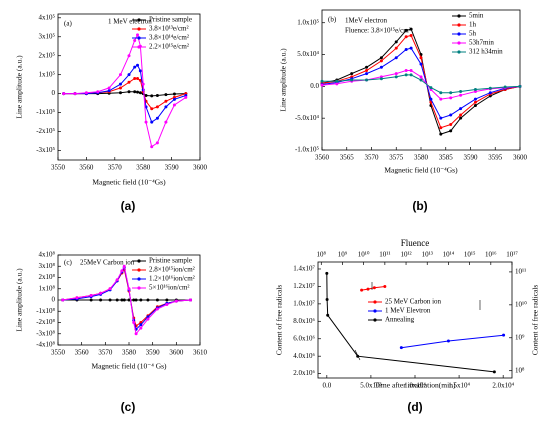 The image size is (550, 423). What do you see at coordinates (332, 20) in the screenshot?
I see `annotation: (b)` at bounding box center [332, 20].